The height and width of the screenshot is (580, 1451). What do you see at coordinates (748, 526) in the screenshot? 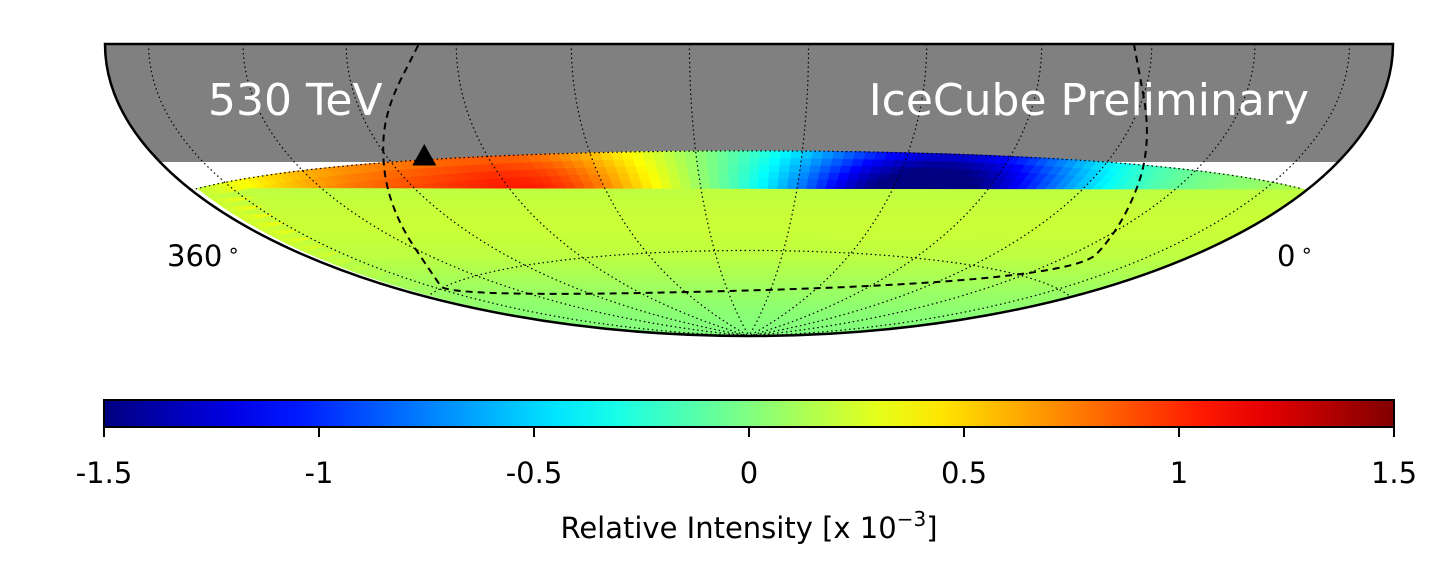
I see `colorbar-label: Relative Intensity [x 10−3]` at bounding box center [748, 526].